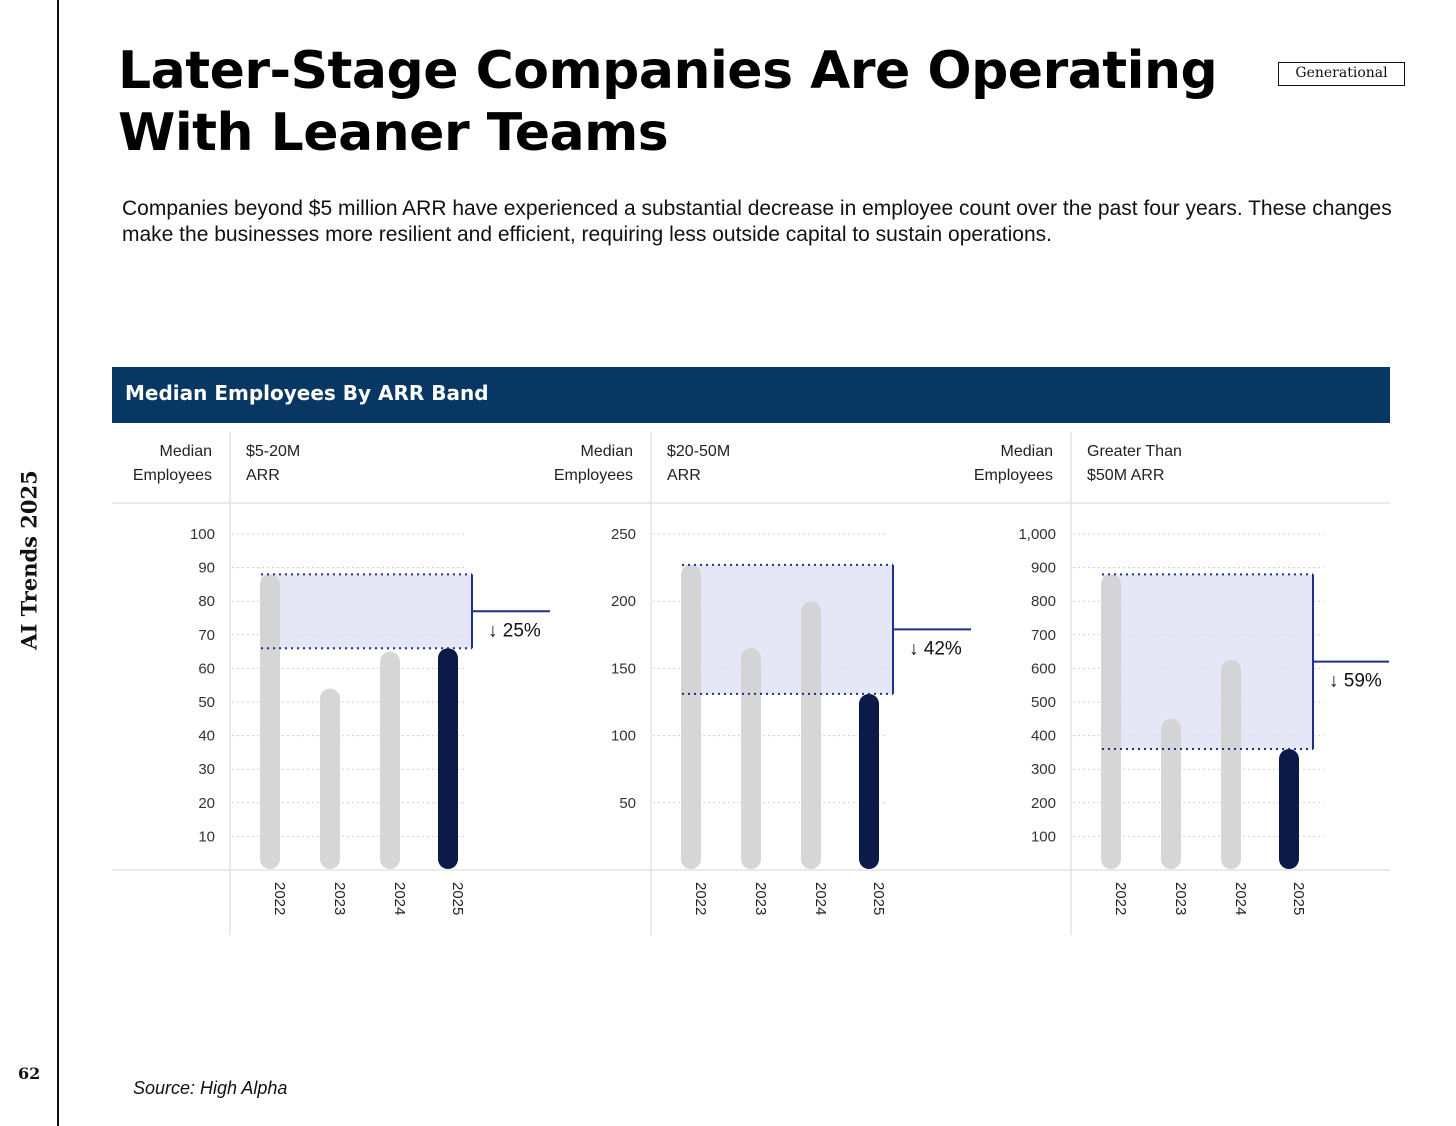 Image resolution: width=1456 pixels, height=1126 pixels. I want to click on panel-1-category-label: 2023, so click(339, 898).